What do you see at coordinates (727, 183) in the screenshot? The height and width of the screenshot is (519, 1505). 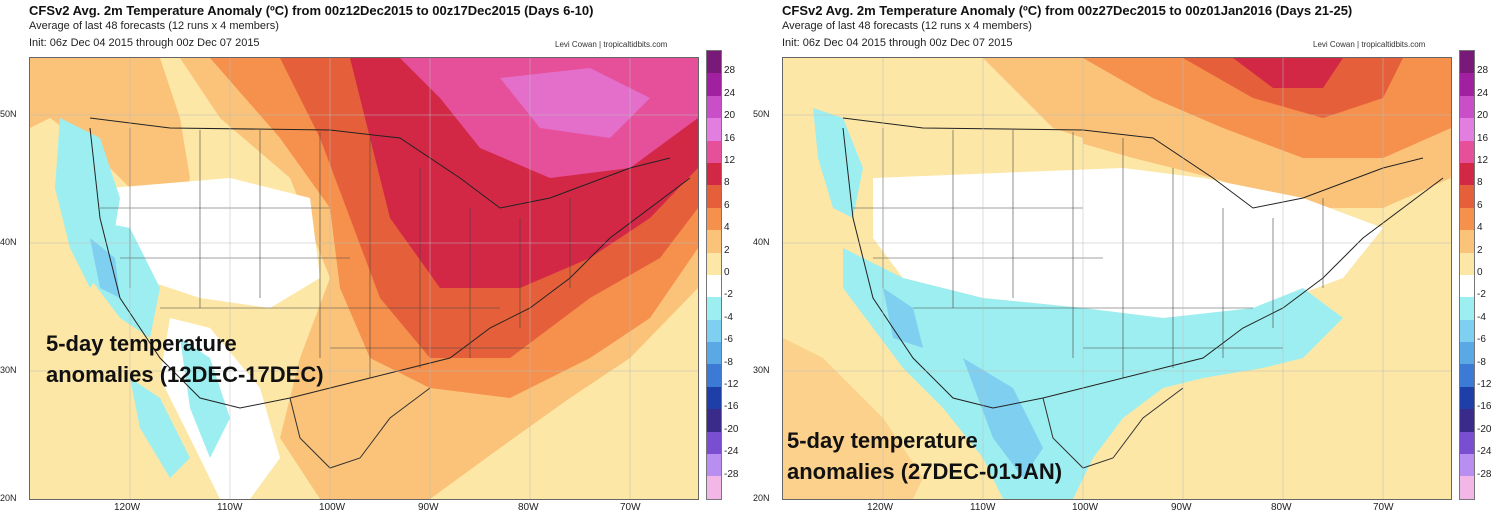 I see `colorbar-label: 8` at bounding box center [727, 183].